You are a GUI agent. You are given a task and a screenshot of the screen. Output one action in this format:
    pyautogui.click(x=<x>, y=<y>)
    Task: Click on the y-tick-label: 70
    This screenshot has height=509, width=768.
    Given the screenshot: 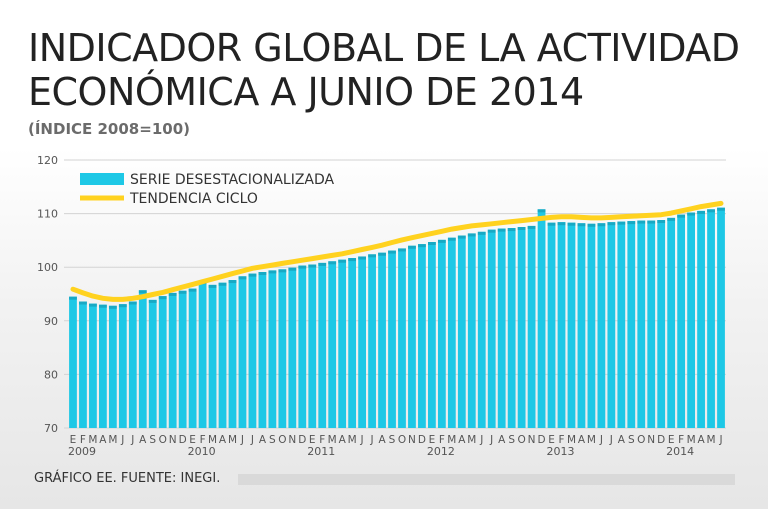 What is the action you would take?
    pyautogui.click(x=51, y=428)
    